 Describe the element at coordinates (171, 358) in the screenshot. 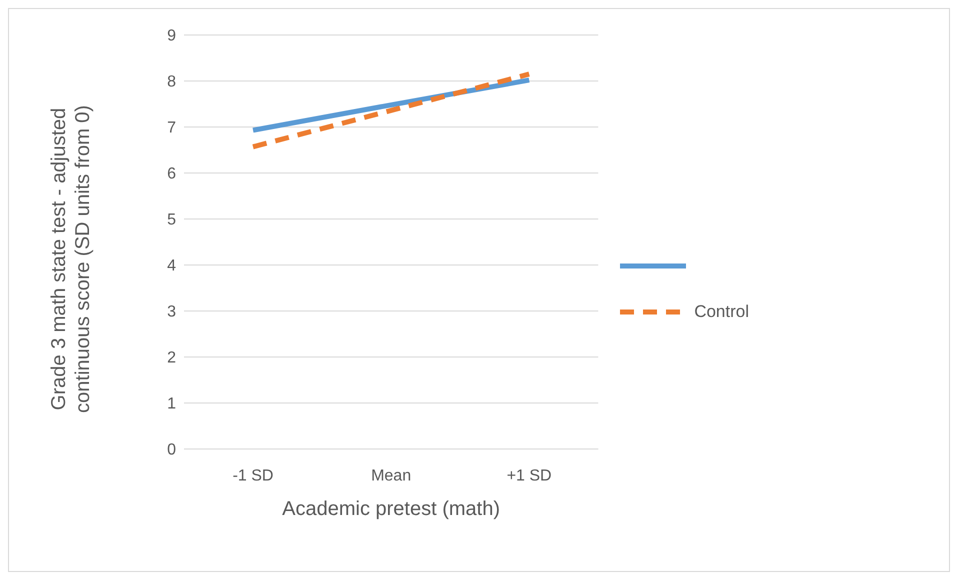

I see `y-tick-label: 2` at that location.